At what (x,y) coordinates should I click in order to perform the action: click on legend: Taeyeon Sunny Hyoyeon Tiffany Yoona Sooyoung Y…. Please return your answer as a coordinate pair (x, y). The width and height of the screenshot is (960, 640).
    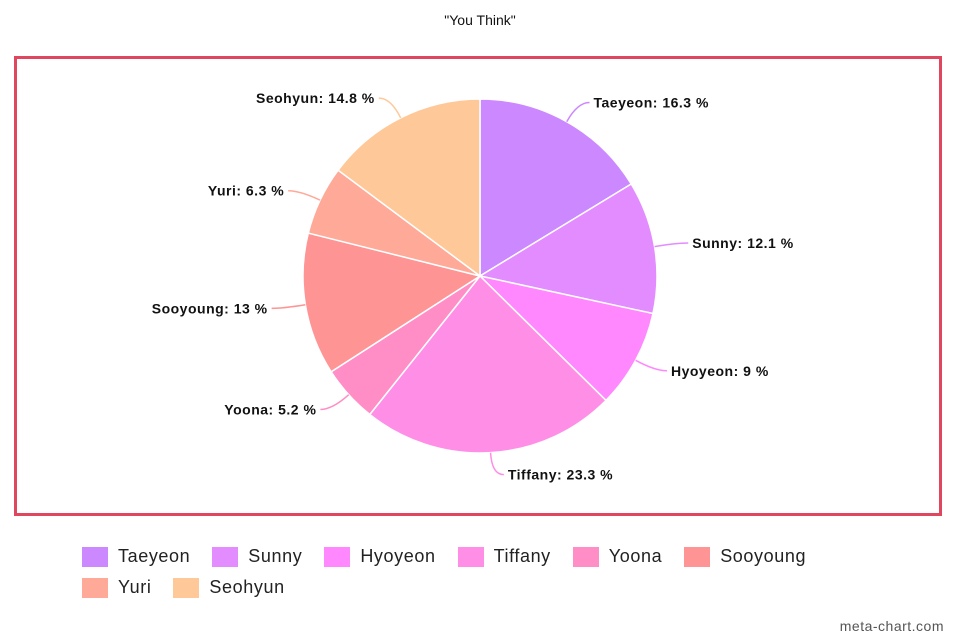
    Looking at the image, I should click on (492, 572).